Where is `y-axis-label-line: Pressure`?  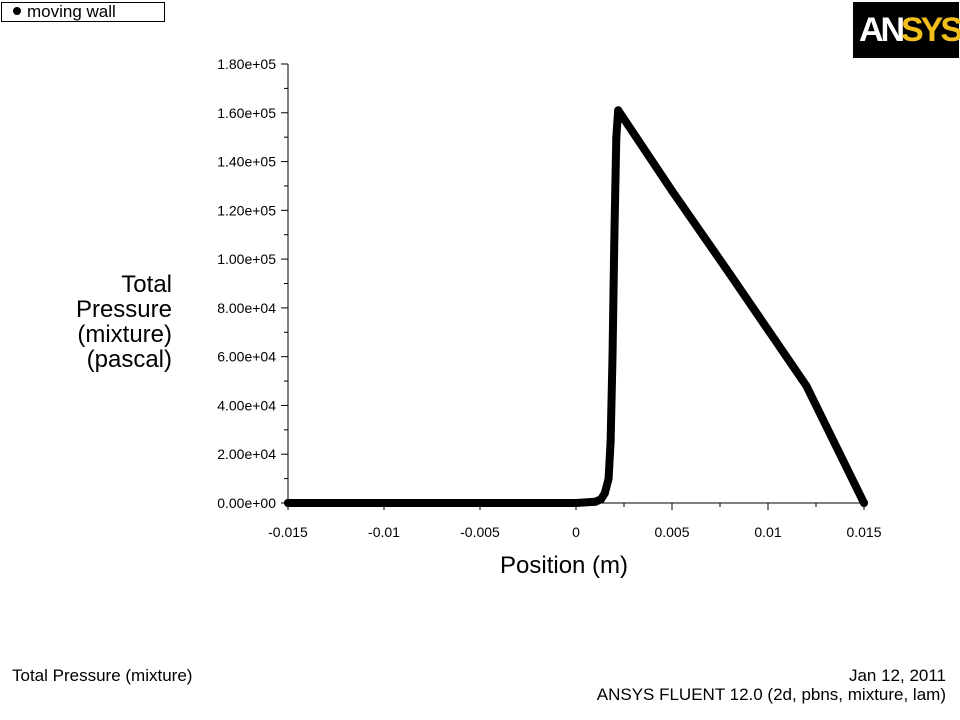
y-axis-label-line: Pressure is located at coordinates (123, 309).